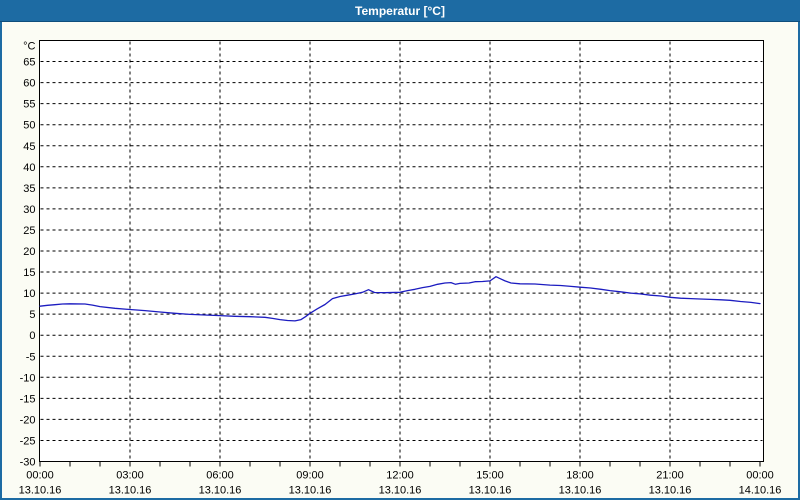 The image size is (800, 500). What do you see at coordinates (29, 294) in the screenshot?
I see `y-tick-label: 10` at bounding box center [29, 294].